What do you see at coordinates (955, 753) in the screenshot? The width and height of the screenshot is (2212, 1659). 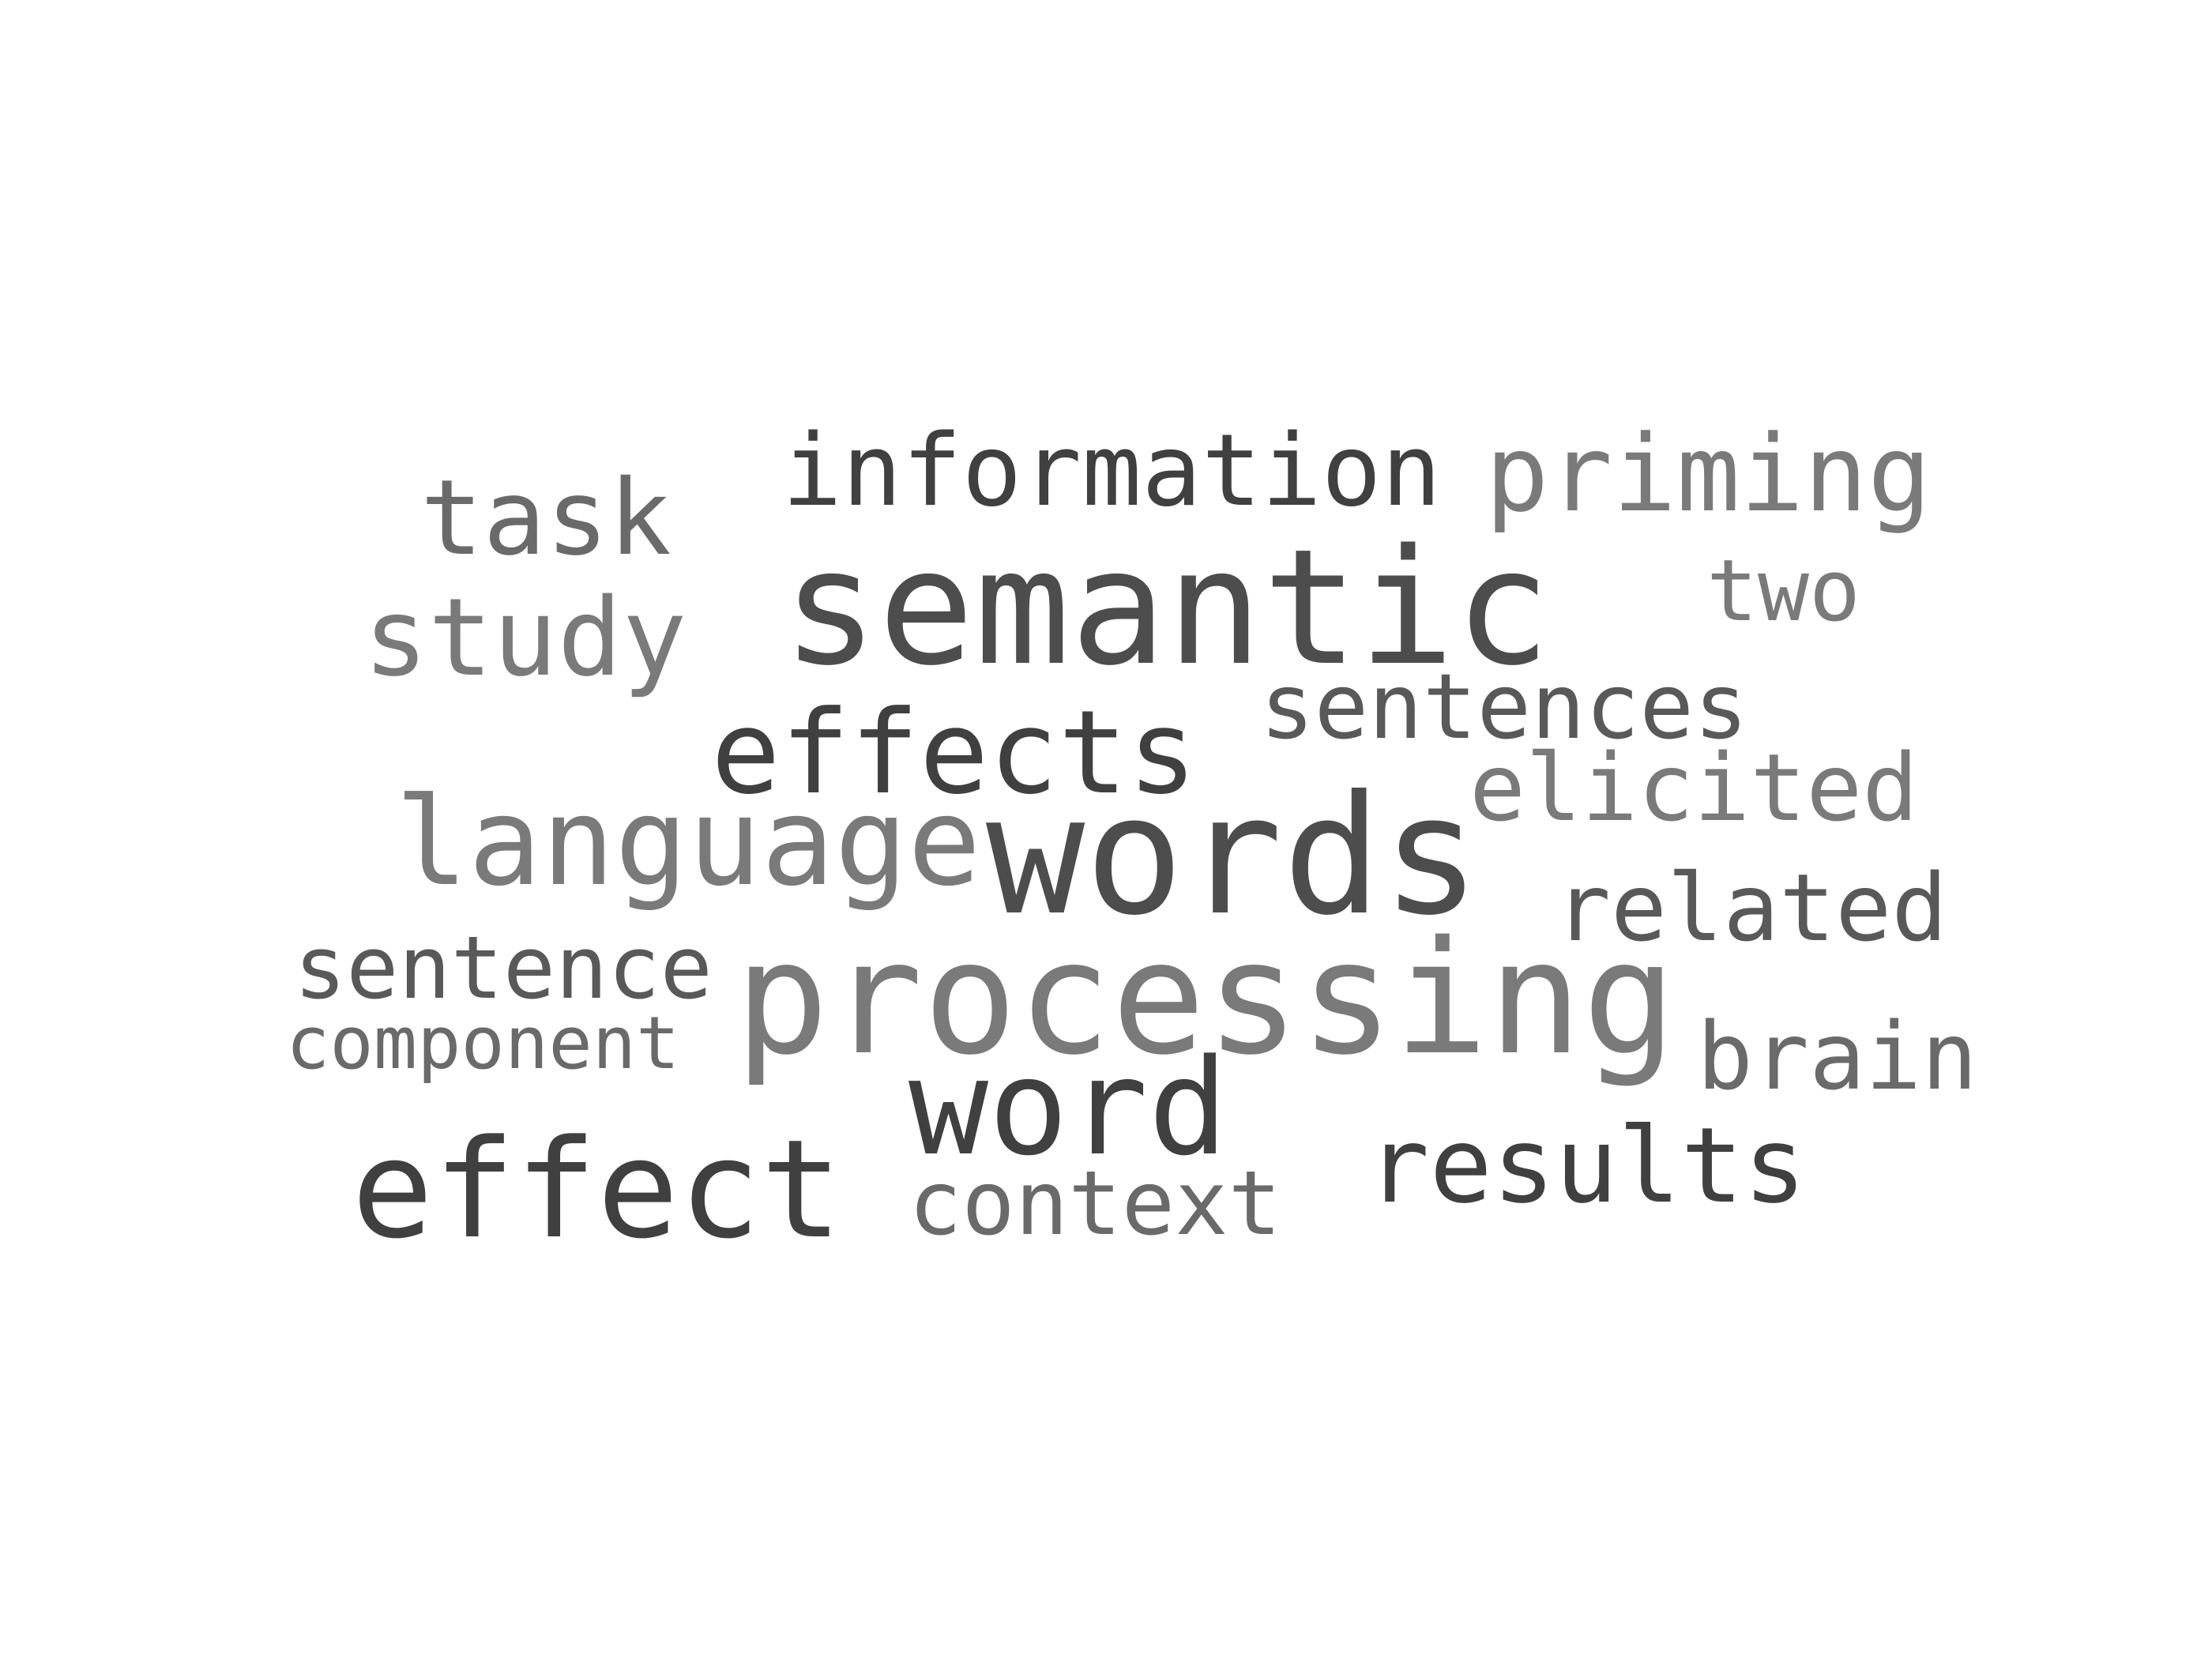 I see `word-effects: effects` at bounding box center [955, 753].